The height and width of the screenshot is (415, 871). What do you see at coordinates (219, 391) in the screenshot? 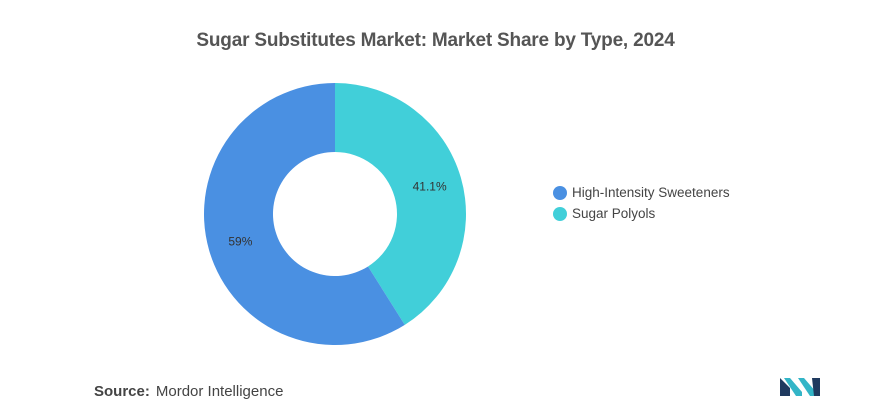
I see `source-value: Mordor Intelligence` at bounding box center [219, 391].